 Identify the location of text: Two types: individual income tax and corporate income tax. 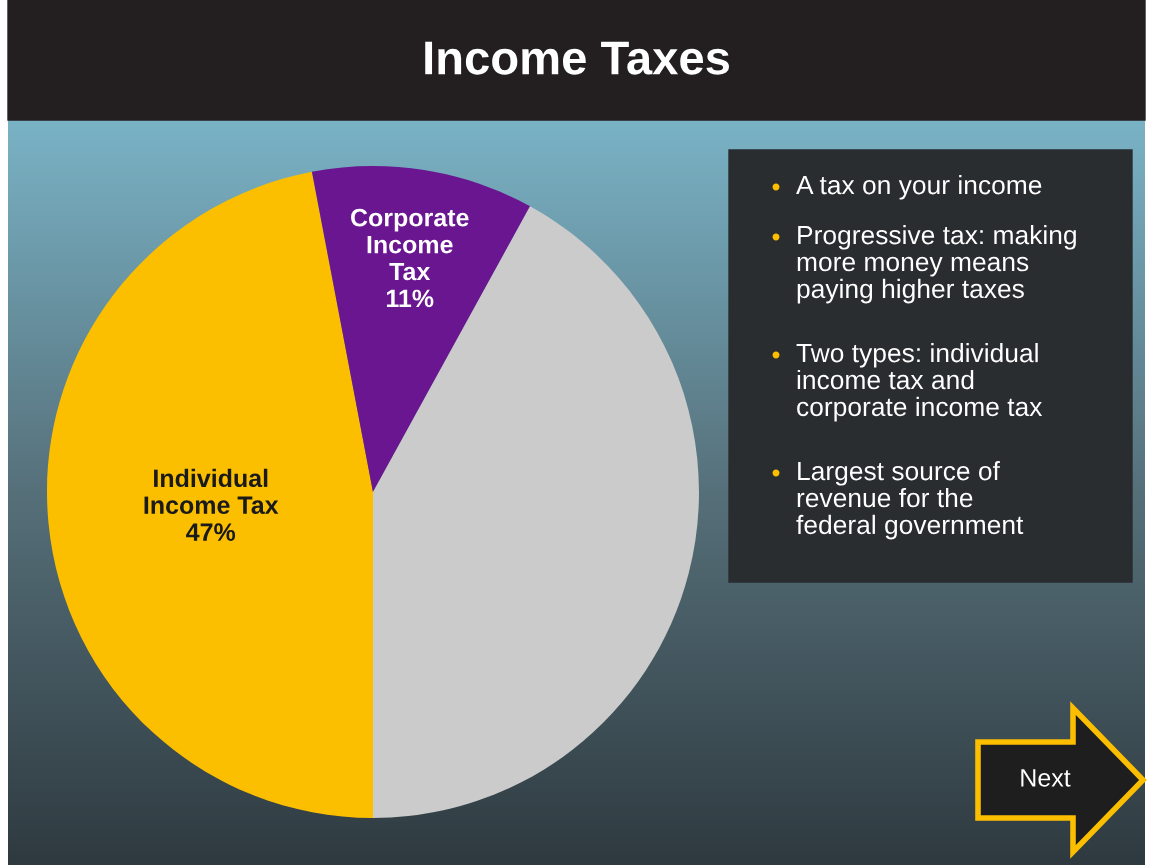
(919, 382).